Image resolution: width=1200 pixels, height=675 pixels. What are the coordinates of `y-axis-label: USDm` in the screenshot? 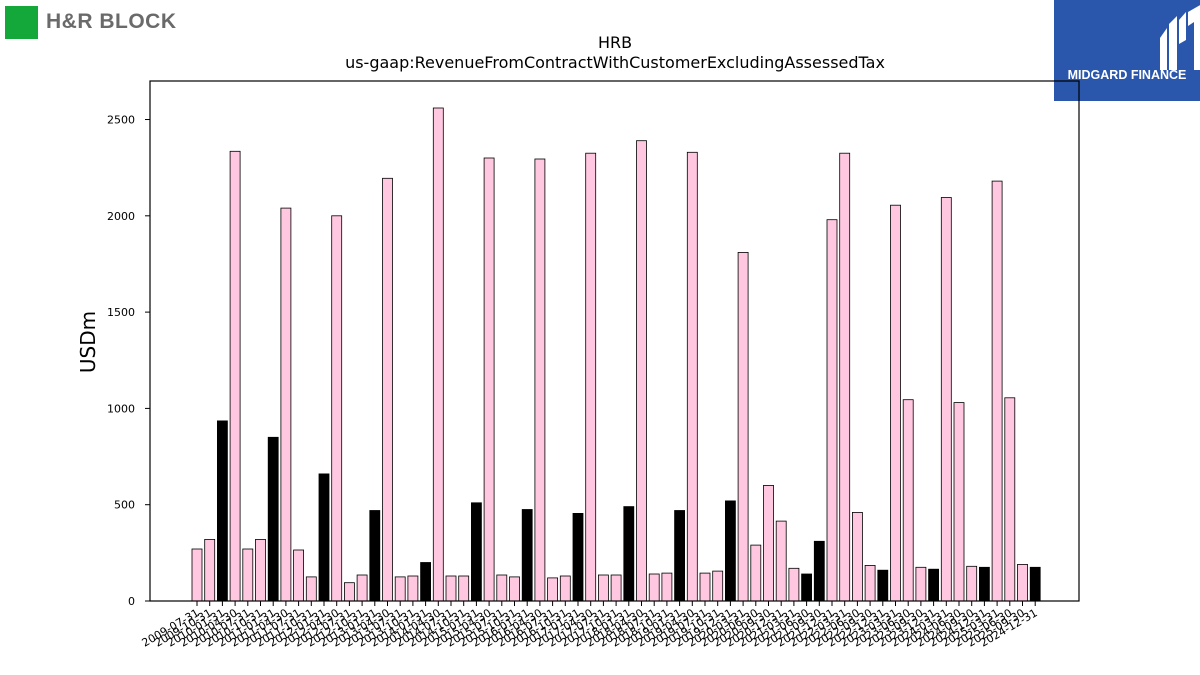 It's located at (88, 342).